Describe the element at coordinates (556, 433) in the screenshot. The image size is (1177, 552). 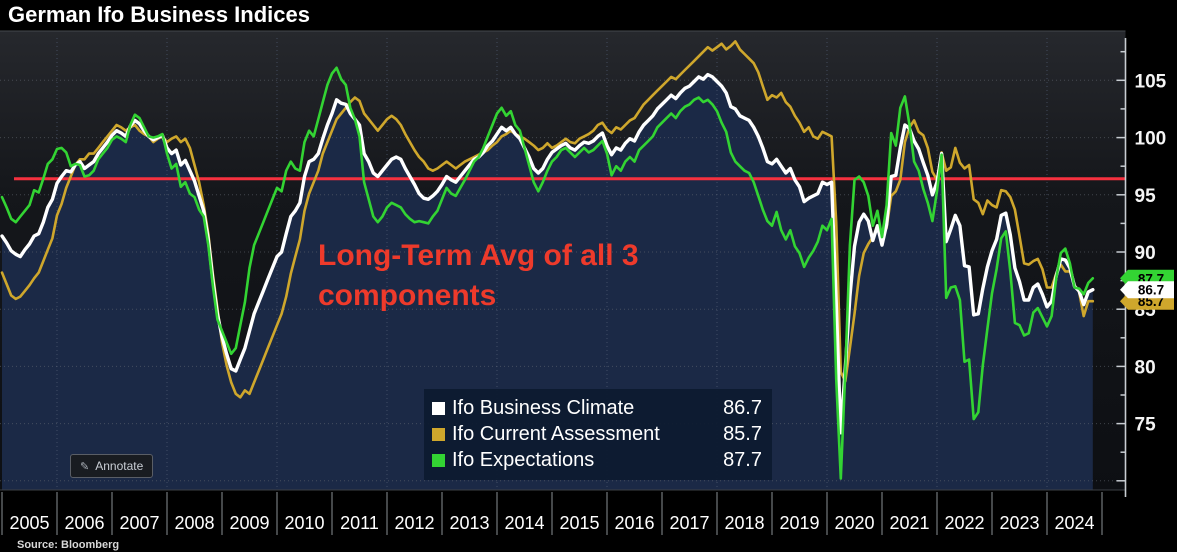
I see `legend-label: Ifo Current Assessment` at that location.